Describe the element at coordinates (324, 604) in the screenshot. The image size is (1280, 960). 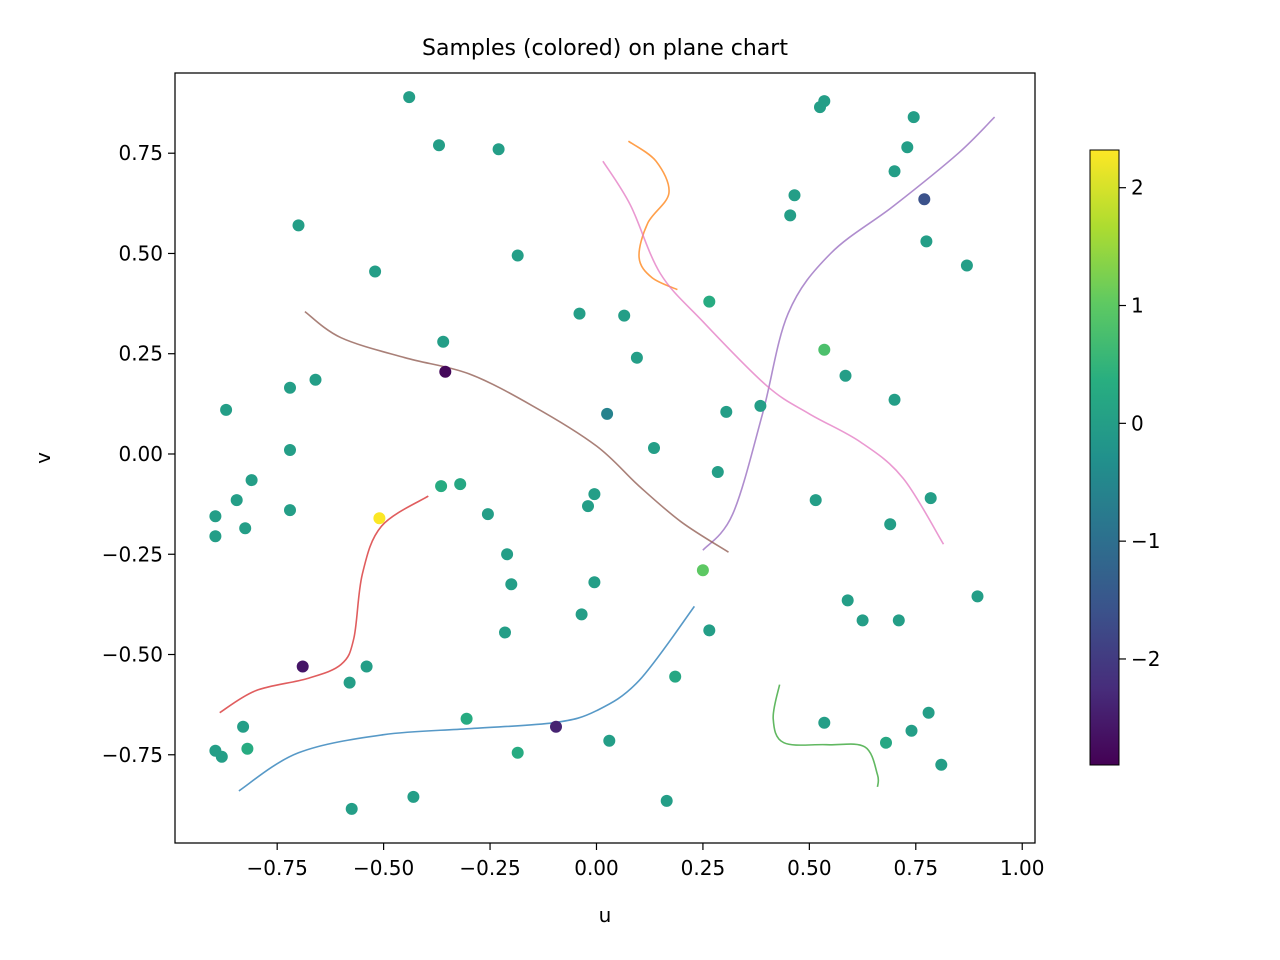
I see `curve-red` at that location.